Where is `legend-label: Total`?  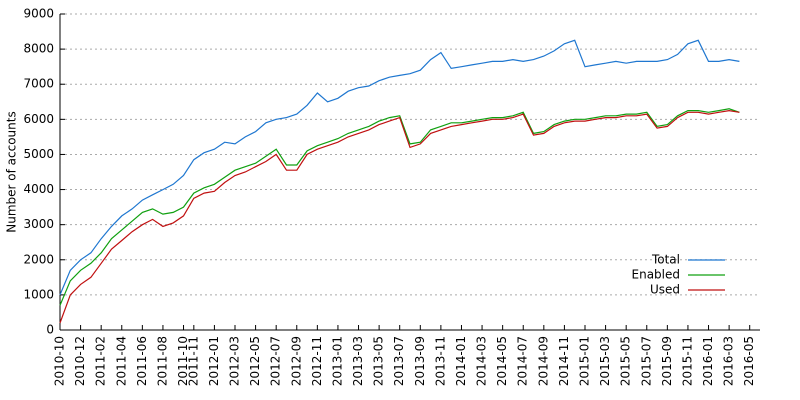
legend-label: Total is located at coordinates (665, 260).